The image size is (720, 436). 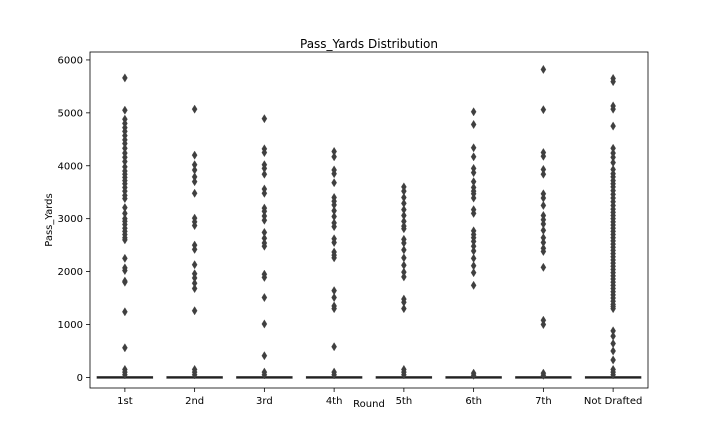 What do you see at coordinates (473, 401) in the screenshot?
I see `x-tick-label: 6th` at bounding box center [473, 401].